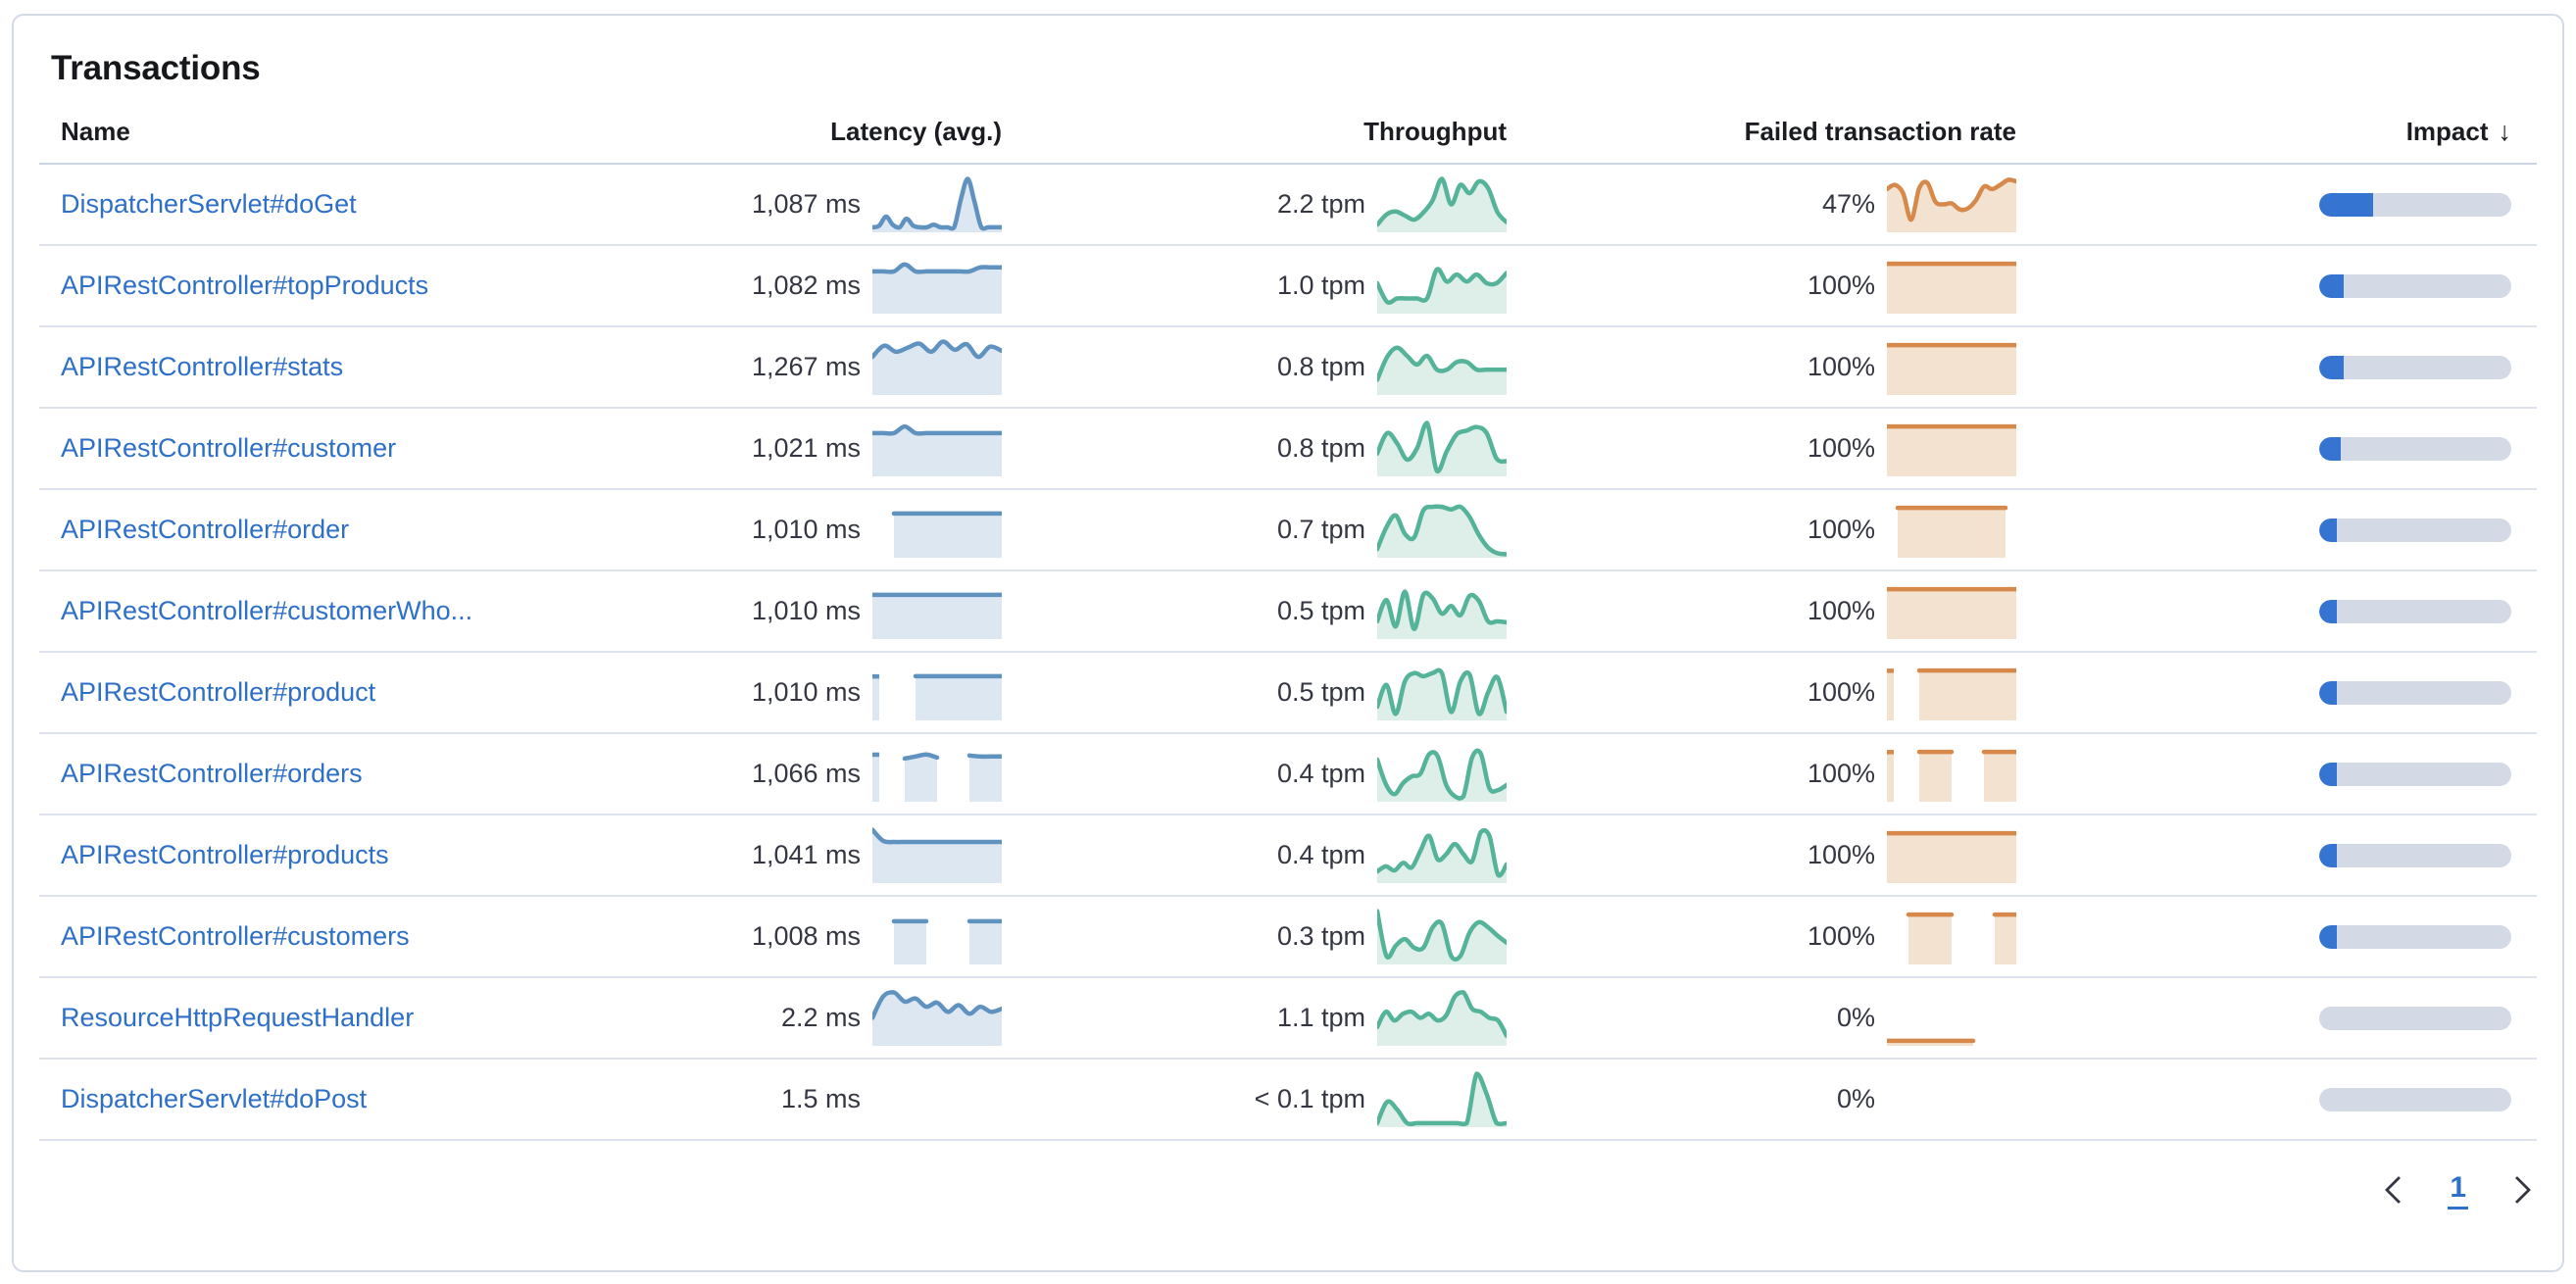 This screenshot has height=1284, width=2576. I want to click on previous-page-button, so click(2399, 1190).